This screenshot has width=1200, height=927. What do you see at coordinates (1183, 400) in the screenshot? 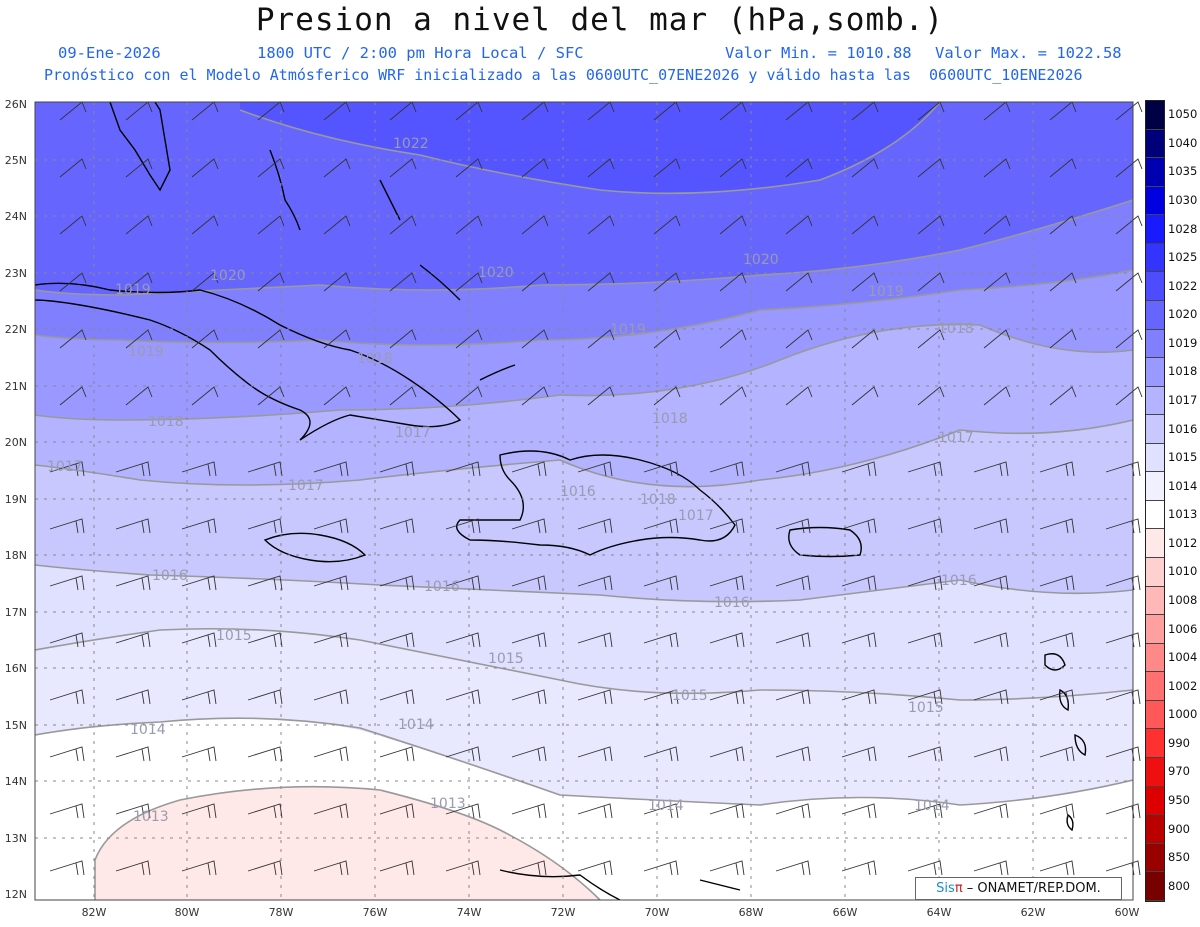
I see `legend-label: 1017` at bounding box center [1183, 400].